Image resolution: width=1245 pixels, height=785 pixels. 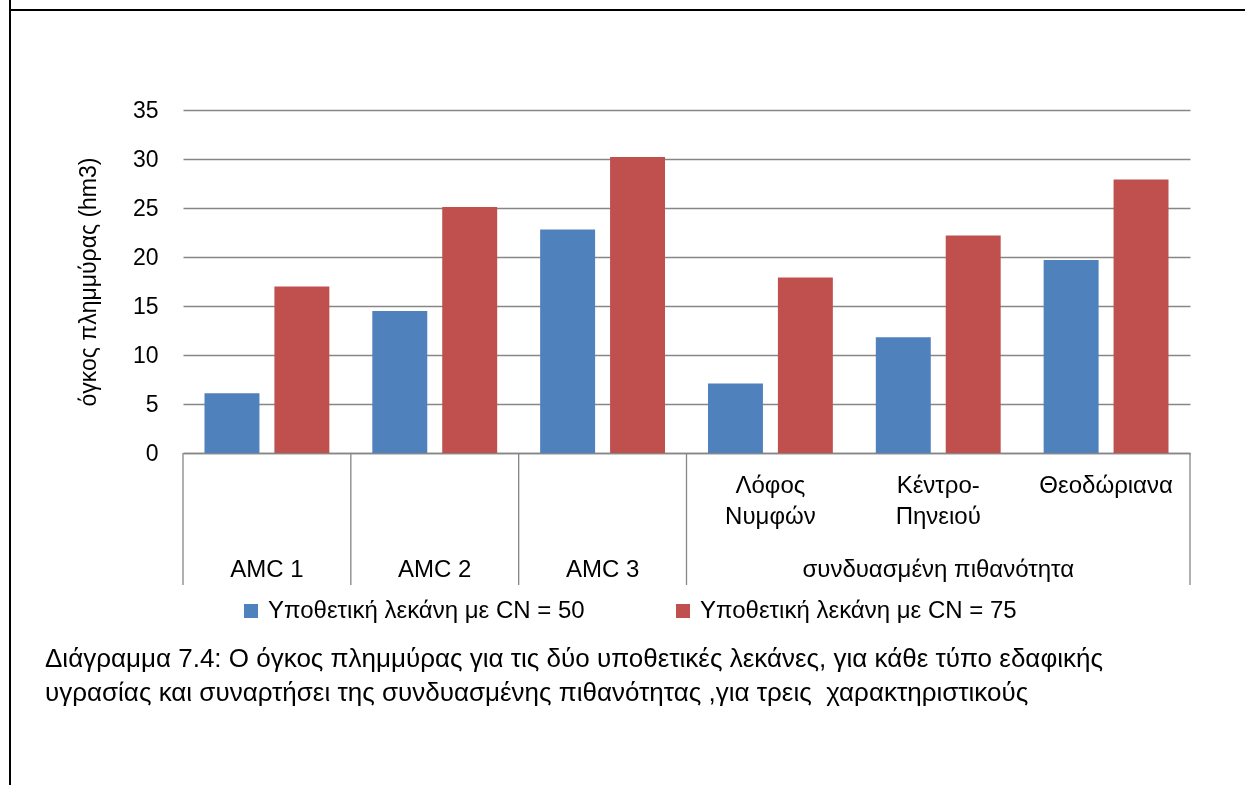 What do you see at coordinates (145, 207) in the screenshot?
I see `y-tick-label: 25` at bounding box center [145, 207].